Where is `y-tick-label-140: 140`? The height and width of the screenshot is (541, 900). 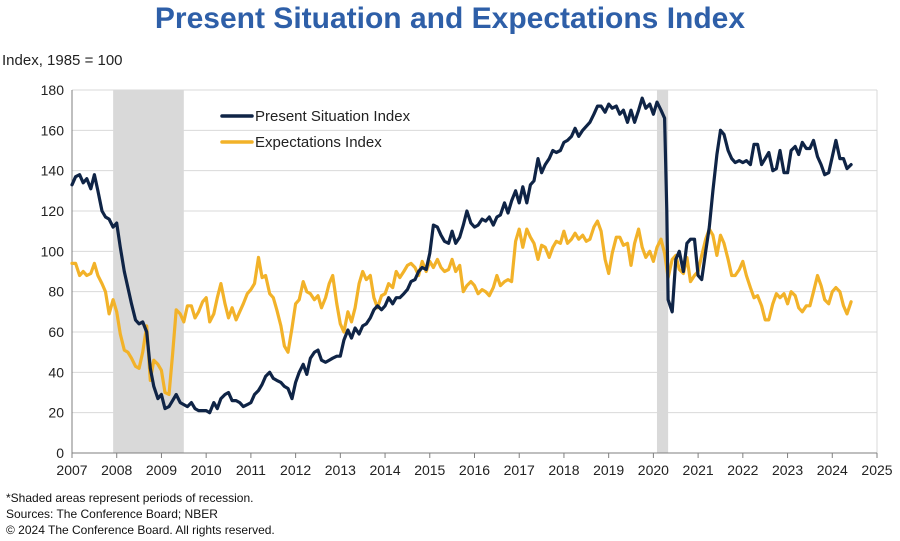 y-tick-label-140: 140 is located at coordinates (53, 171).